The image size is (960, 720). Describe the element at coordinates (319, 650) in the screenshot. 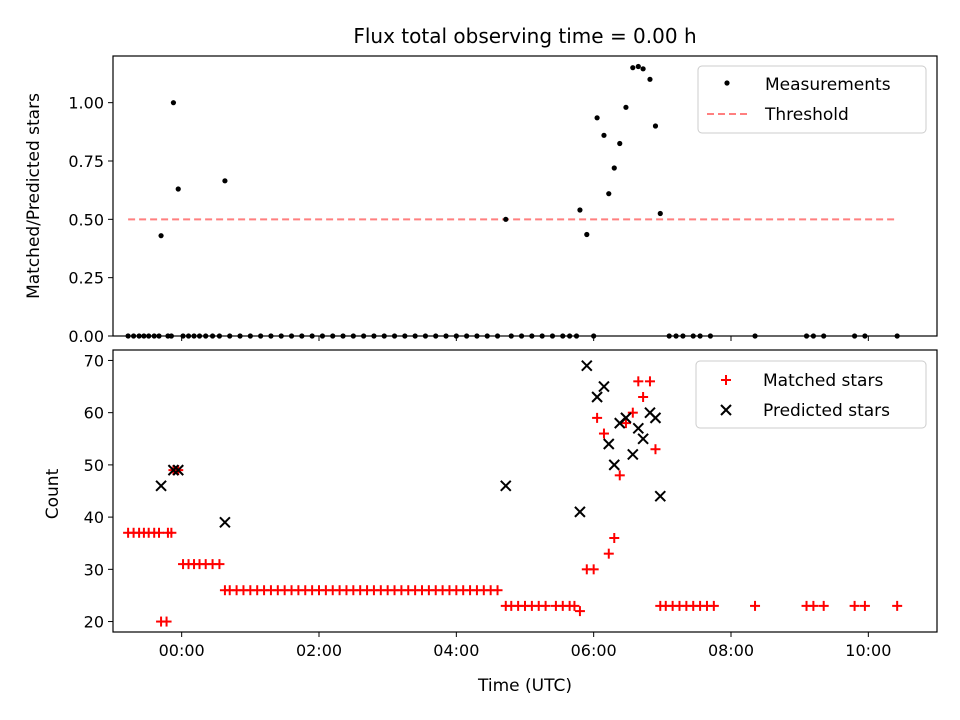

I see `bottom-xtick-label: 02:00` at that location.